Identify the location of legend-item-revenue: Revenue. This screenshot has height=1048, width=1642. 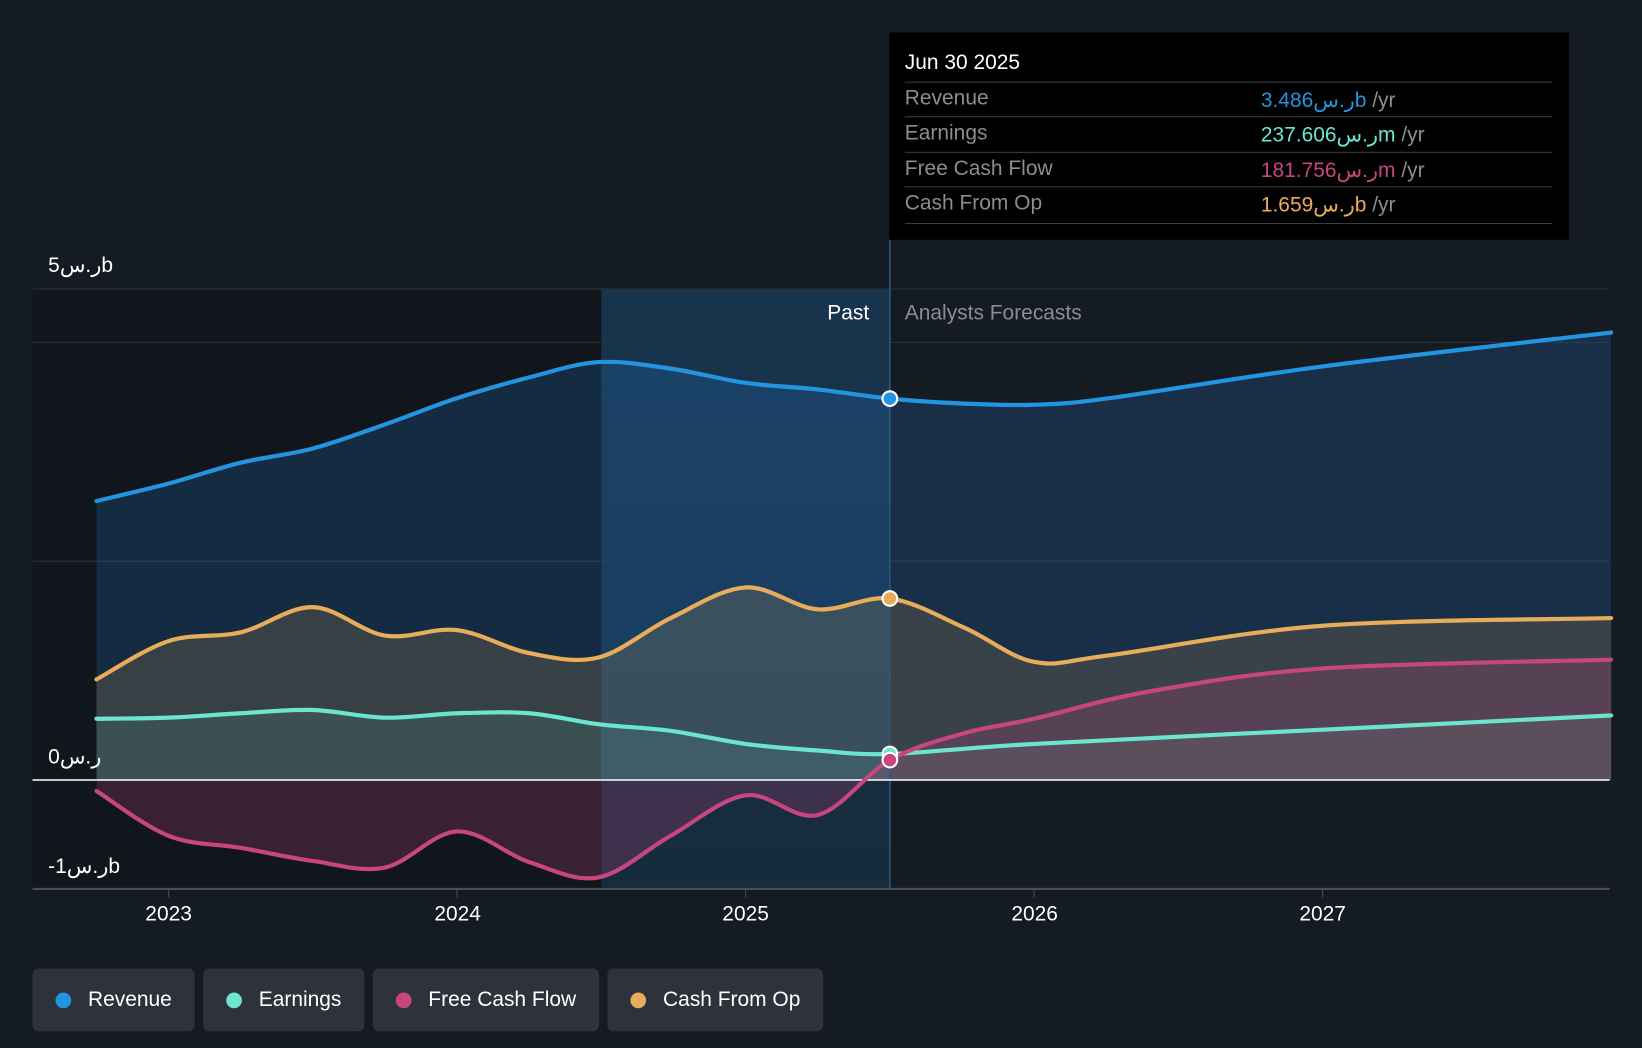
(113, 1000).